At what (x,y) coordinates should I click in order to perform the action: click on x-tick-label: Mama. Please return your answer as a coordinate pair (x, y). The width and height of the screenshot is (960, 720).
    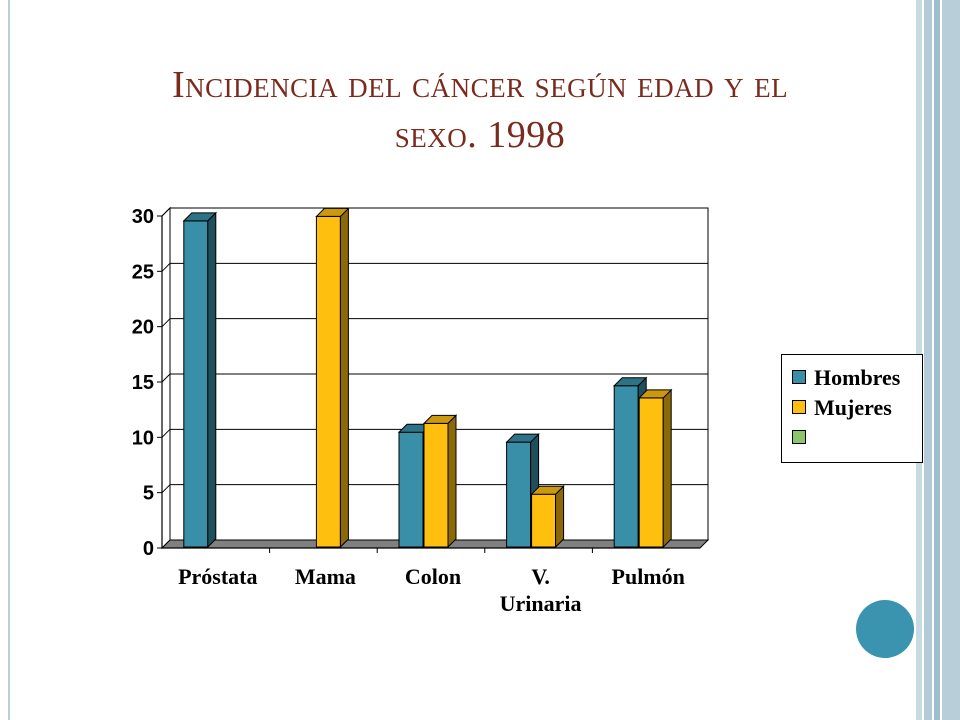
    Looking at the image, I should click on (325, 576).